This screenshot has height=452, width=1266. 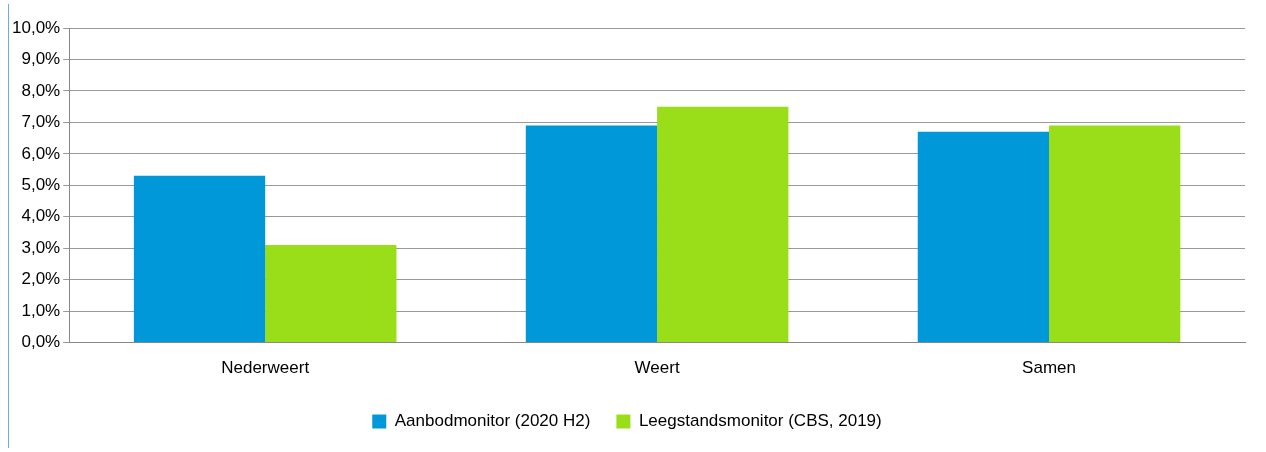 I want to click on x-tick-label: Samen, so click(x=1049, y=368).